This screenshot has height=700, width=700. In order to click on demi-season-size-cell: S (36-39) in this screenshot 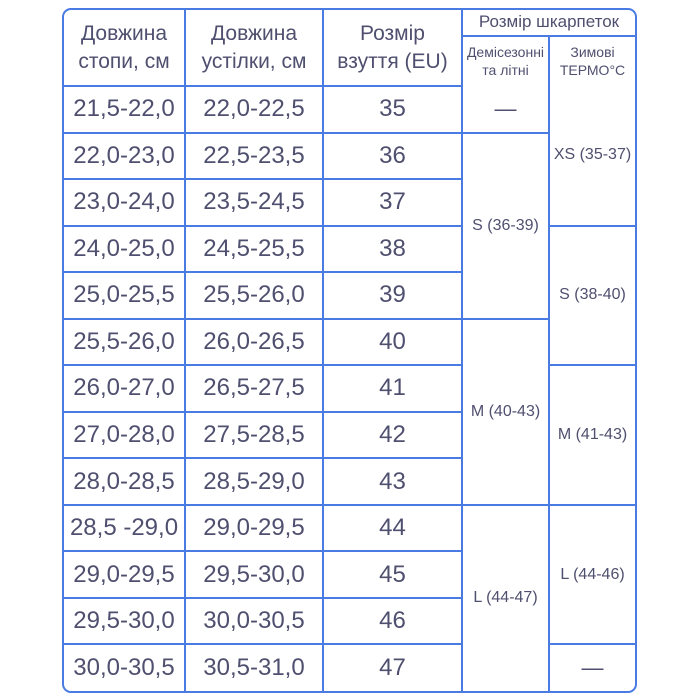, I will do `click(505, 225)`.